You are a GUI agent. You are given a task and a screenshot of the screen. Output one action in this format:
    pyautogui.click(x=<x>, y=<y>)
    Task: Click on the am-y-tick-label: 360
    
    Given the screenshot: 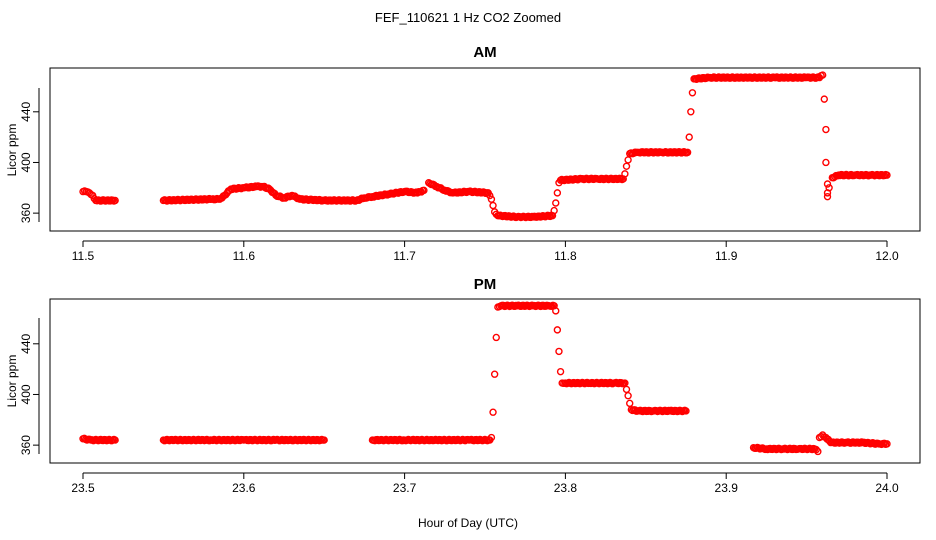 What is the action you would take?
    pyautogui.click(x=26, y=213)
    